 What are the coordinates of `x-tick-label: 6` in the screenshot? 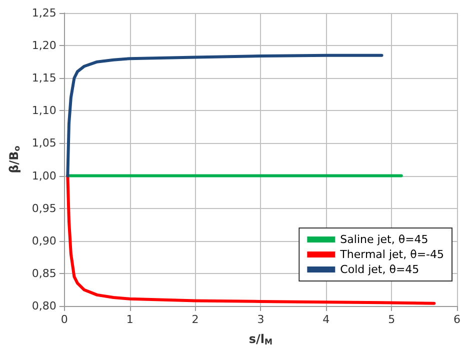 It's located at (457, 319).